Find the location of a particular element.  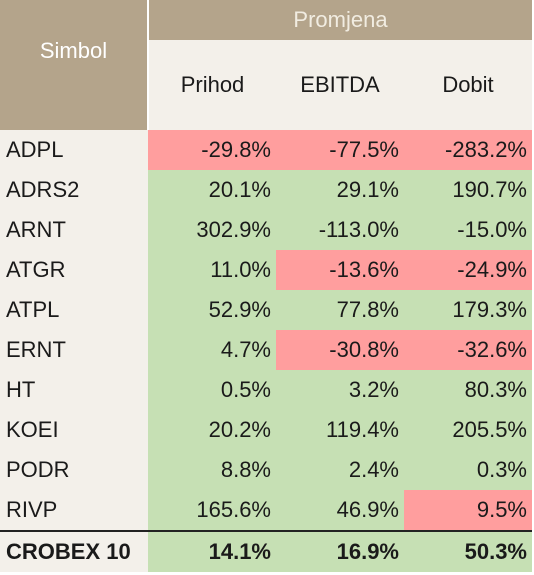

symbol-cell: ERNT is located at coordinates (74, 350).